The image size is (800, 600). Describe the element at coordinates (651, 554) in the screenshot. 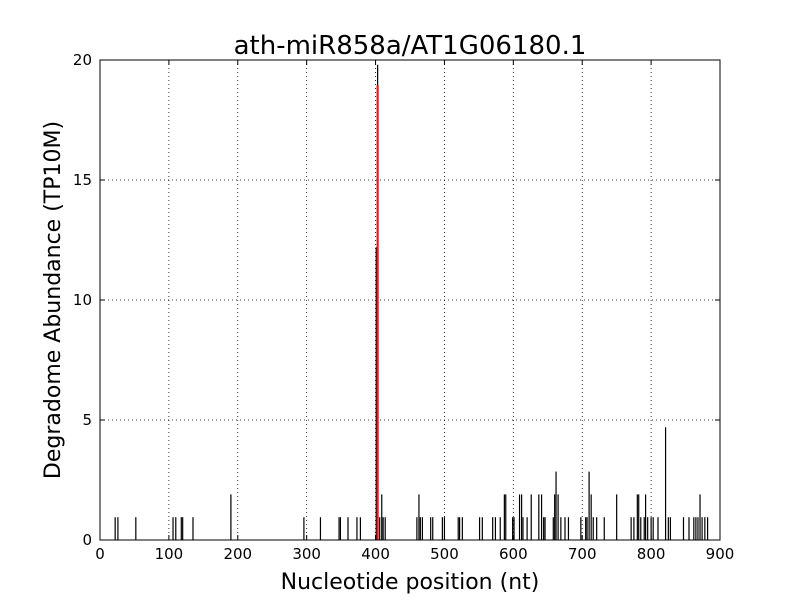

I see `x-tick-label: 800` at that location.